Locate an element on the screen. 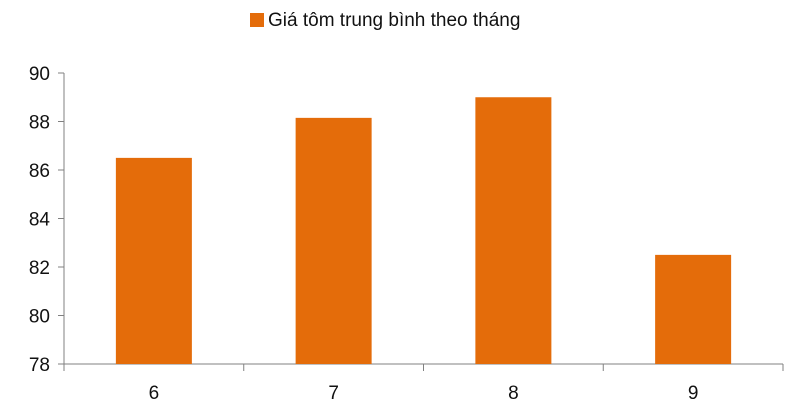 This screenshot has height=410, width=811. legend-label: Giá tôm trung bình theo tháng is located at coordinates (394, 20).